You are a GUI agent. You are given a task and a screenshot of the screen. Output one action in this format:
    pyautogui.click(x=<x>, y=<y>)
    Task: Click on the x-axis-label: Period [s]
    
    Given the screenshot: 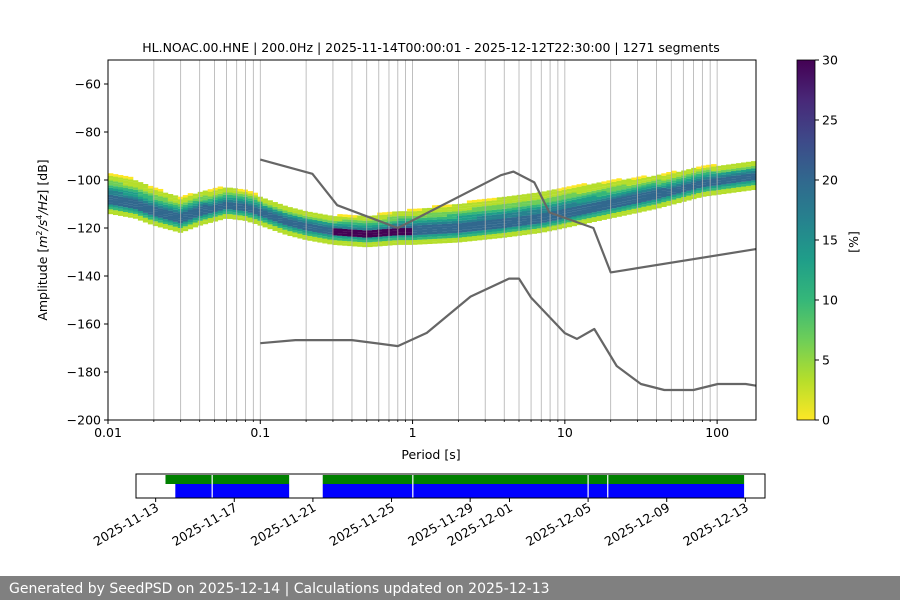 What is the action you would take?
    pyautogui.click(x=430, y=454)
    